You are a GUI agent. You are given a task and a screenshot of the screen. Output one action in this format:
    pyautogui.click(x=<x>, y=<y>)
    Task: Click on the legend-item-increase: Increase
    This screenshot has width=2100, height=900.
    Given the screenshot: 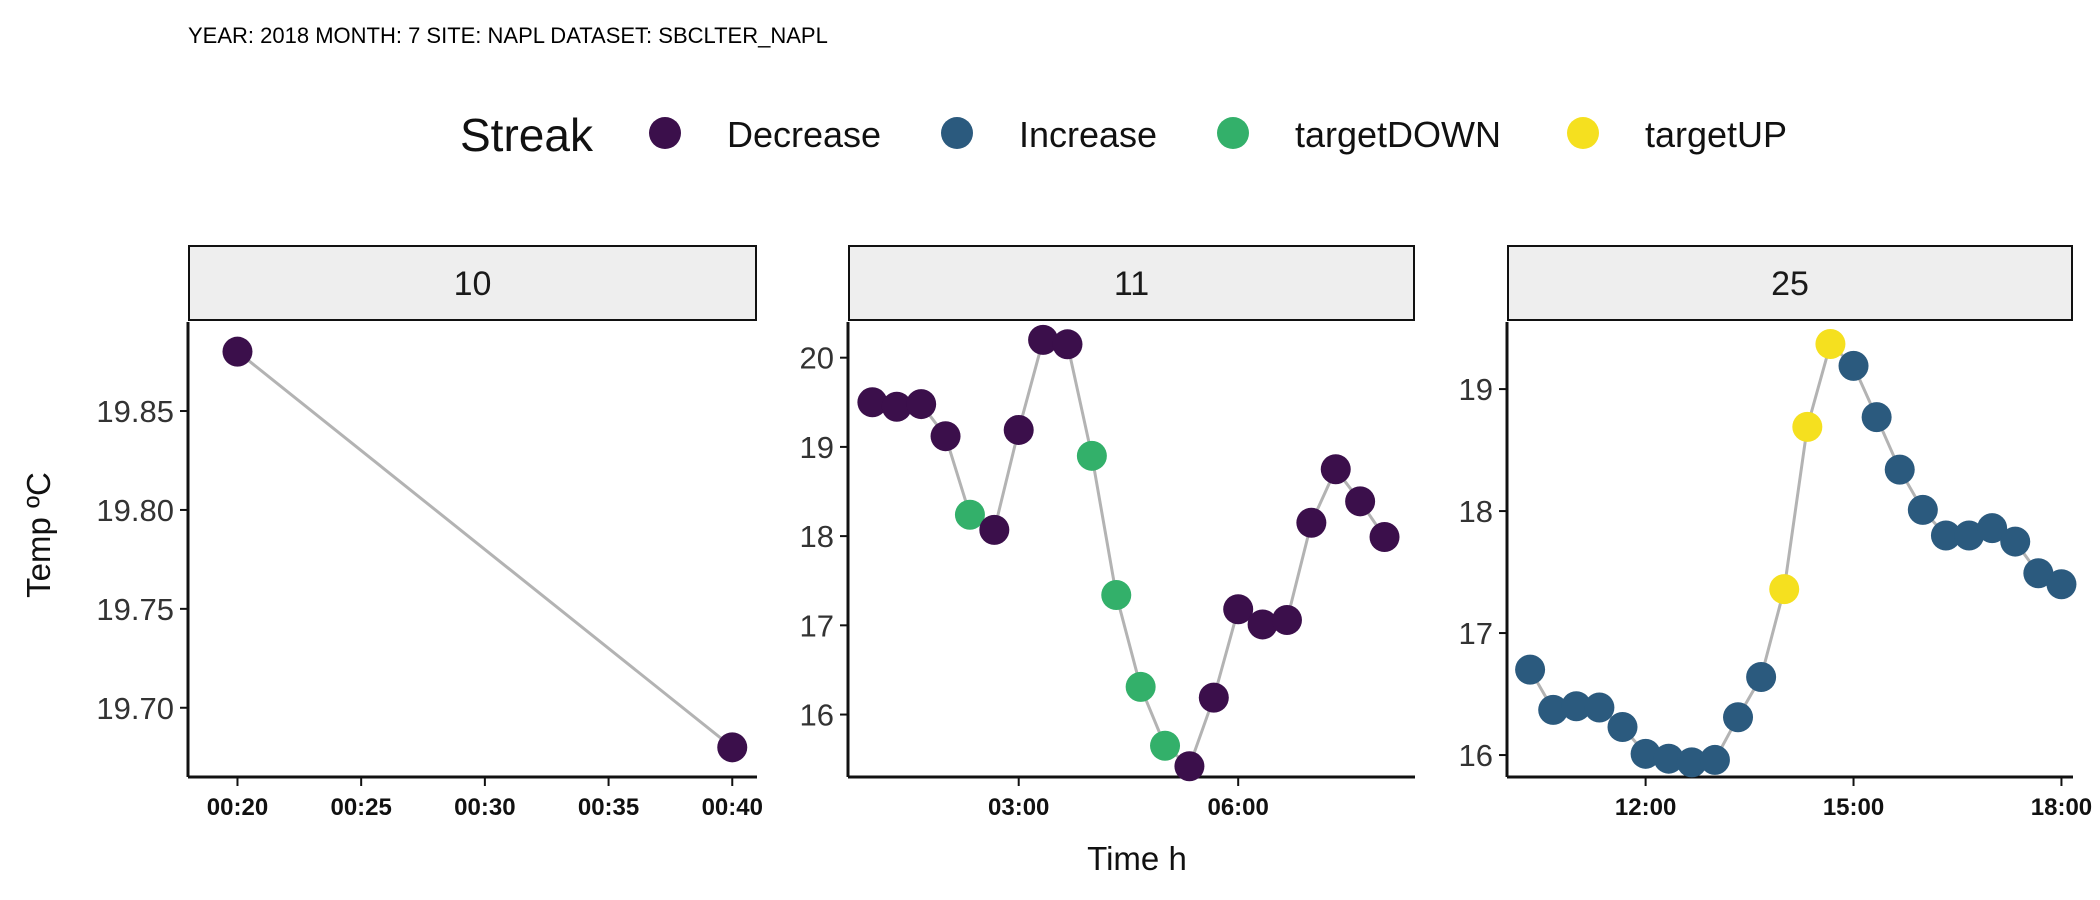 What is the action you would take?
    pyautogui.click(x=1049, y=134)
    